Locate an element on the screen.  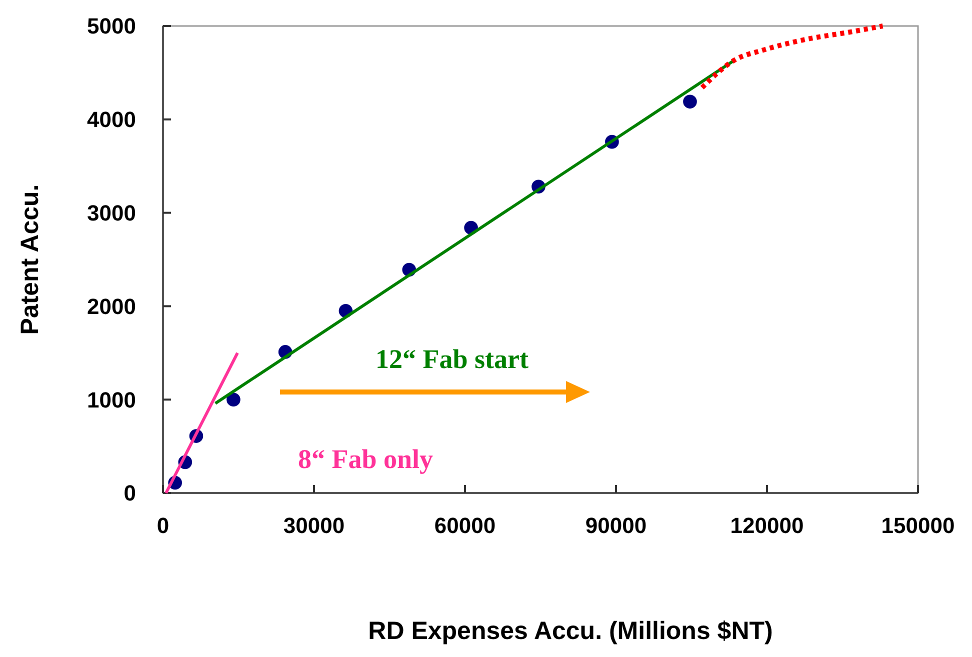
y-tick-label: 3000 is located at coordinates (111, 213).